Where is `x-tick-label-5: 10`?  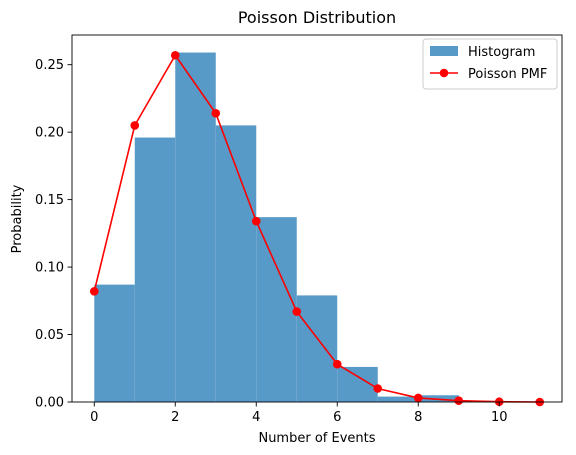
x-tick-label-5: 10 is located at coordinates (499, 417).